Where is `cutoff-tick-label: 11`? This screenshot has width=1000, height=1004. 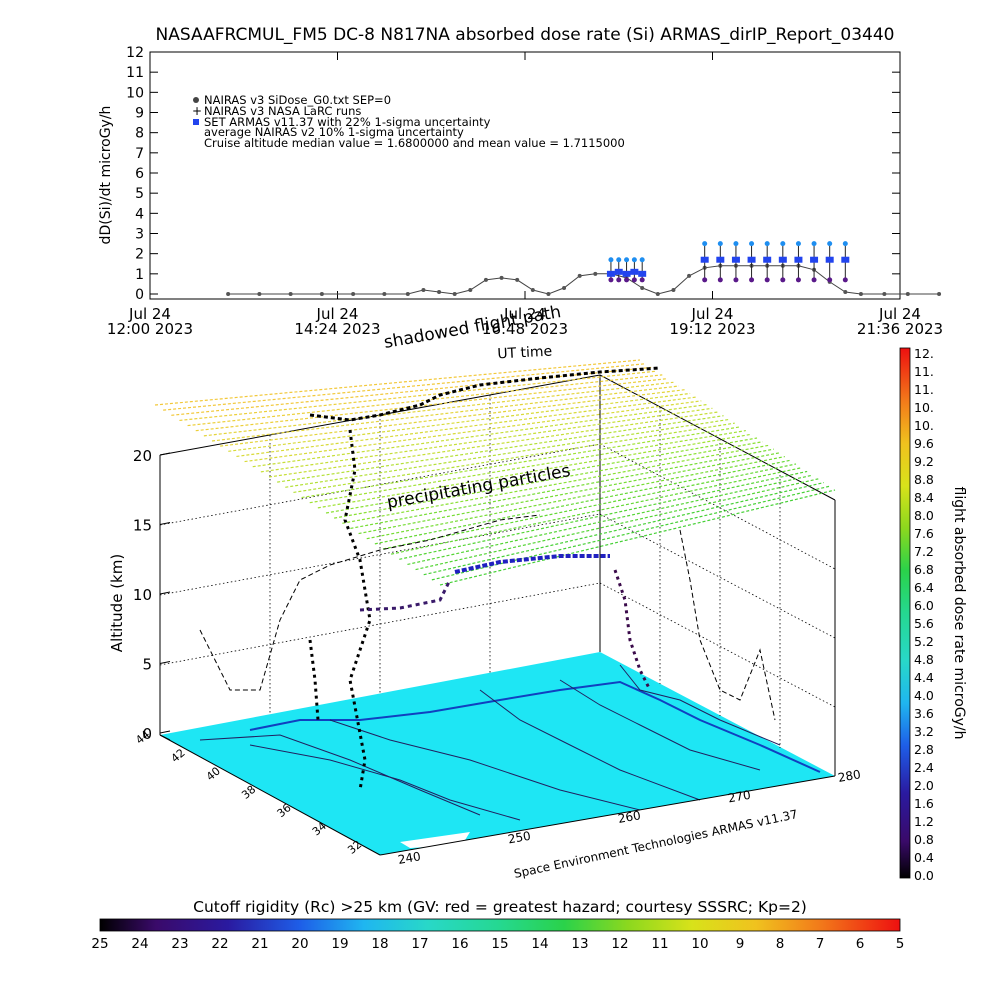
cutoff-tick-label: 11 is located at coordinates (659, 944).